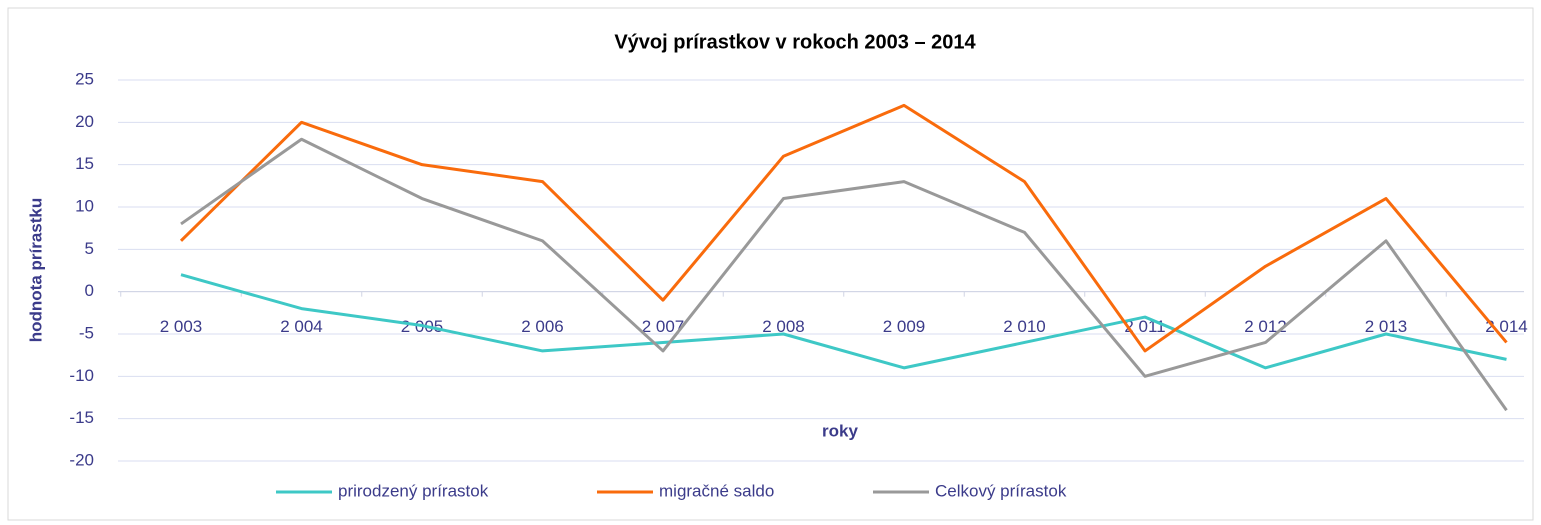 The image size is (1541, 525). What do you see at coordinates (89, 248) in the screenshot?
I see `y-tick-label: 5` at bounding box center [89, 248].